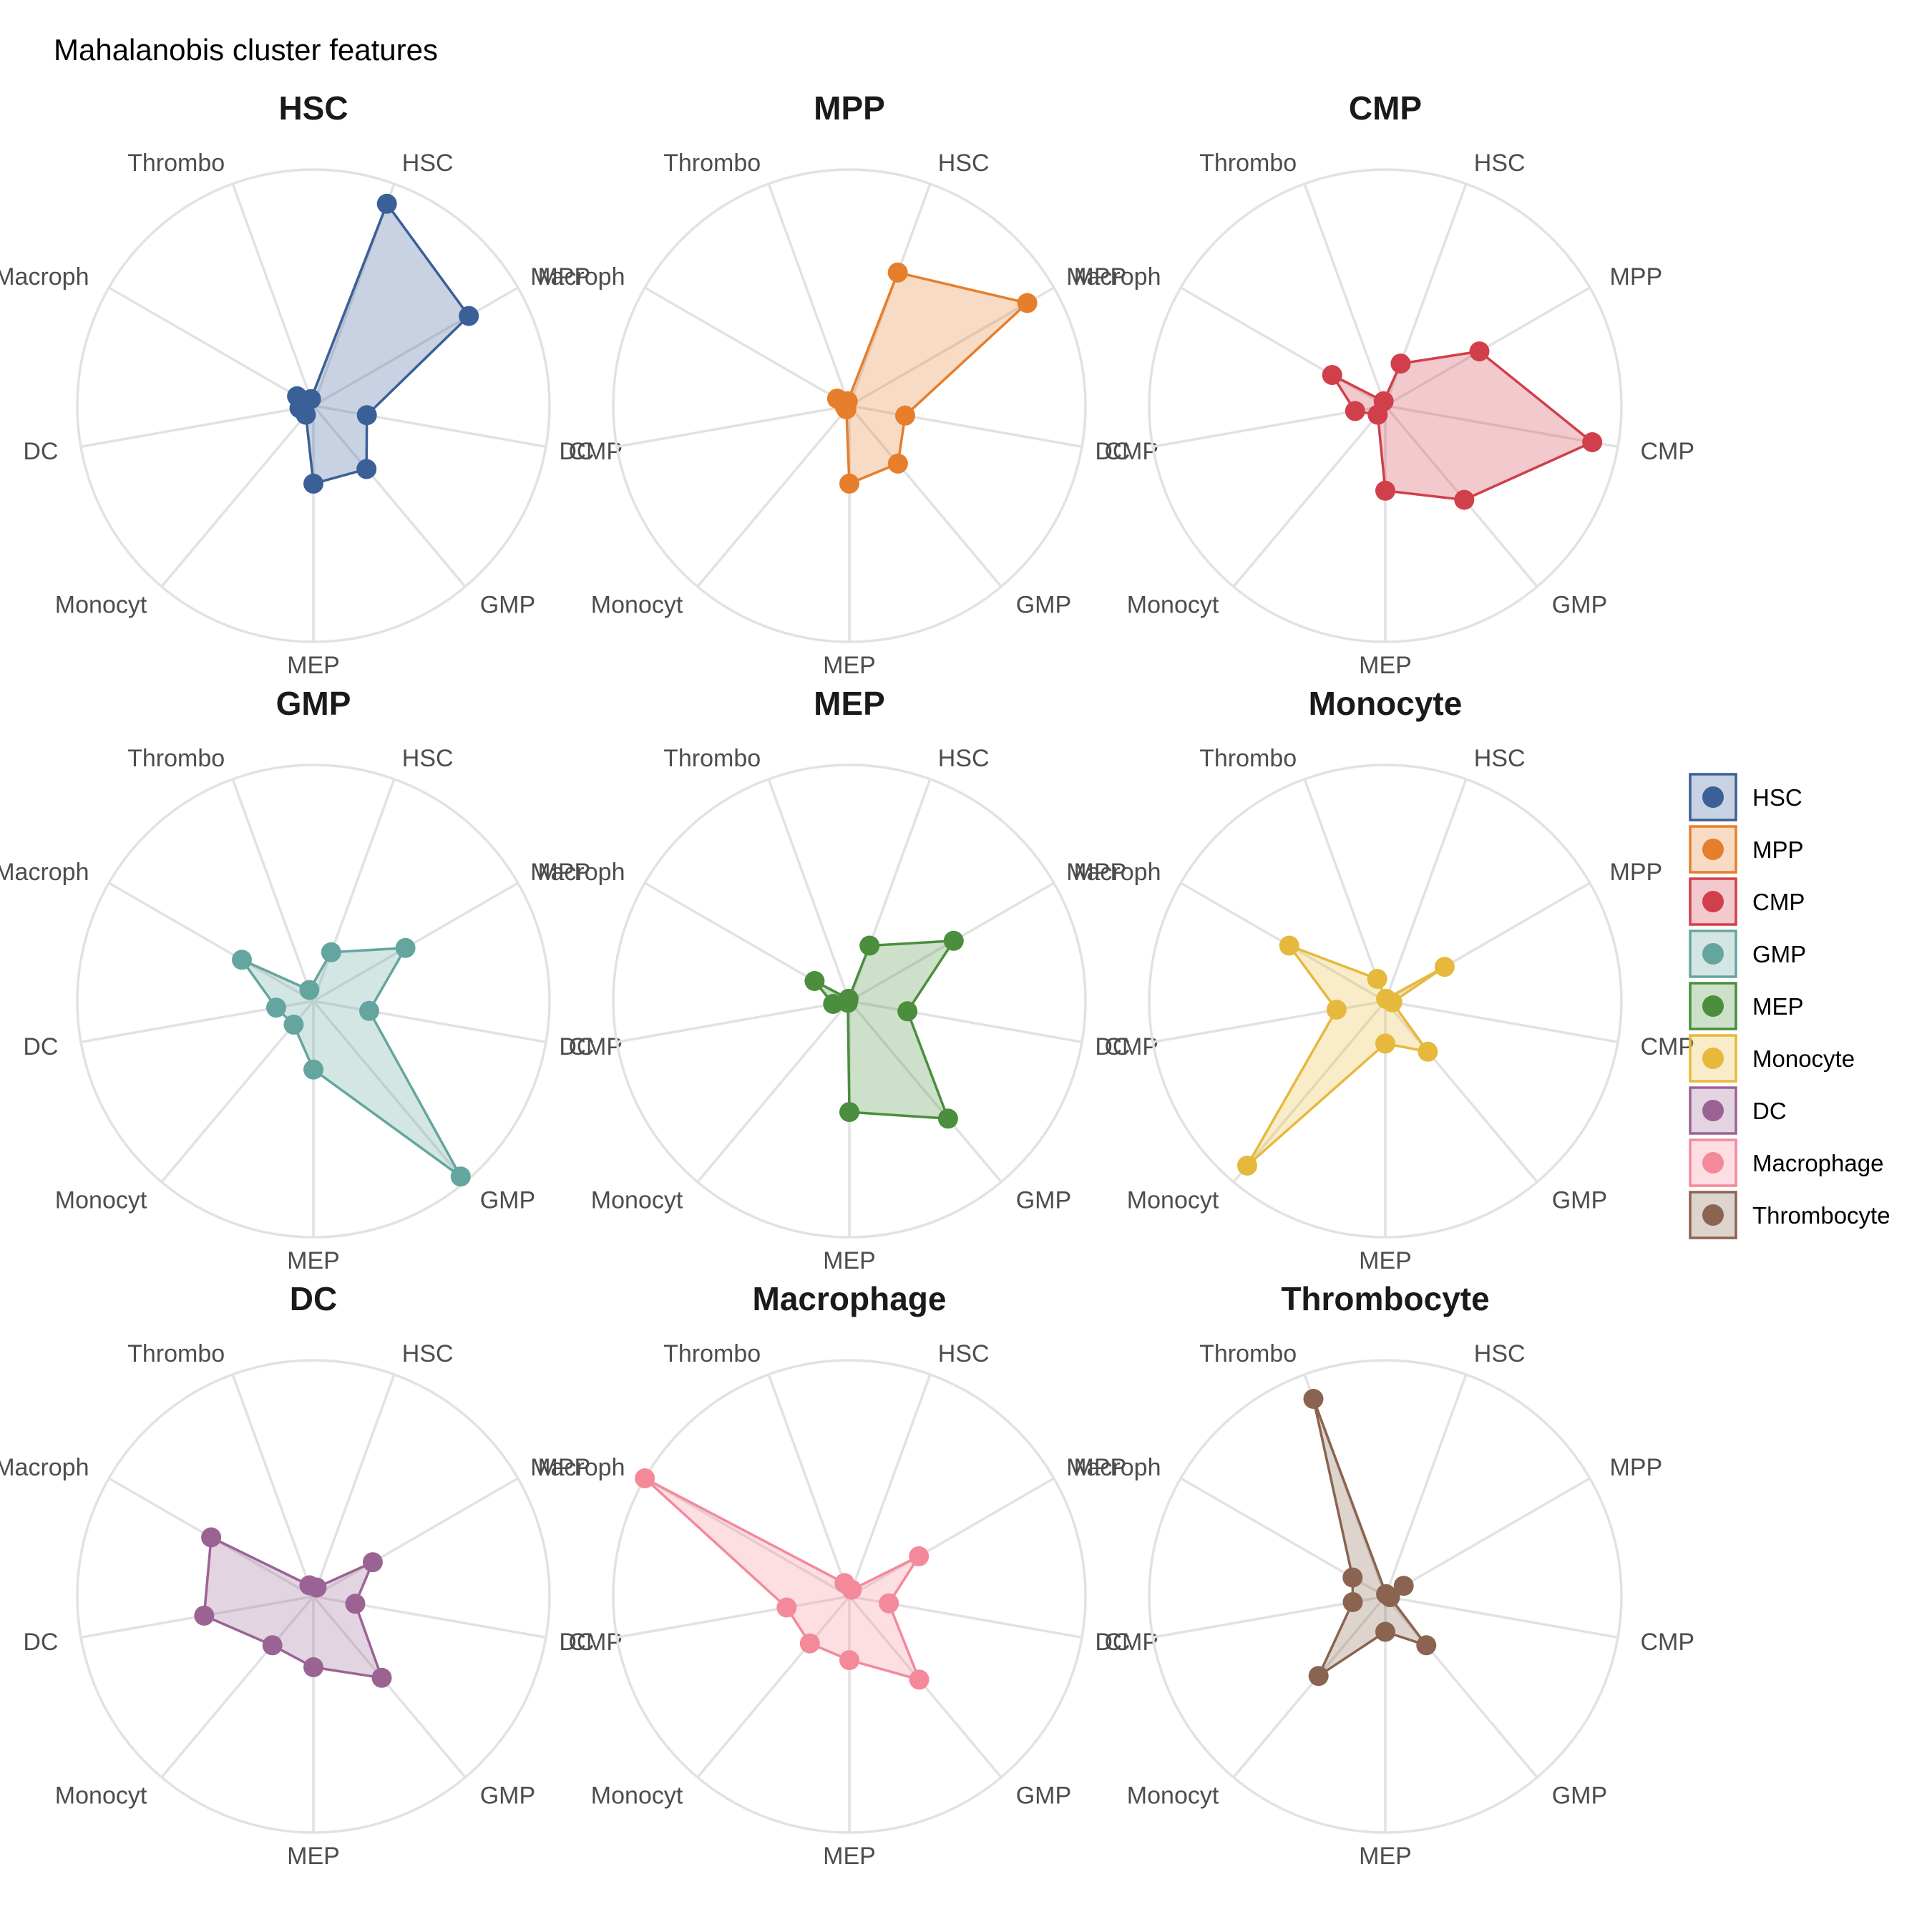 The image size is (1932, 1932). What do you see at coordinates (1370, 1537) in the screenshot?
I see `series-area-thrombocyte` at bounding box center [1370, 1537].